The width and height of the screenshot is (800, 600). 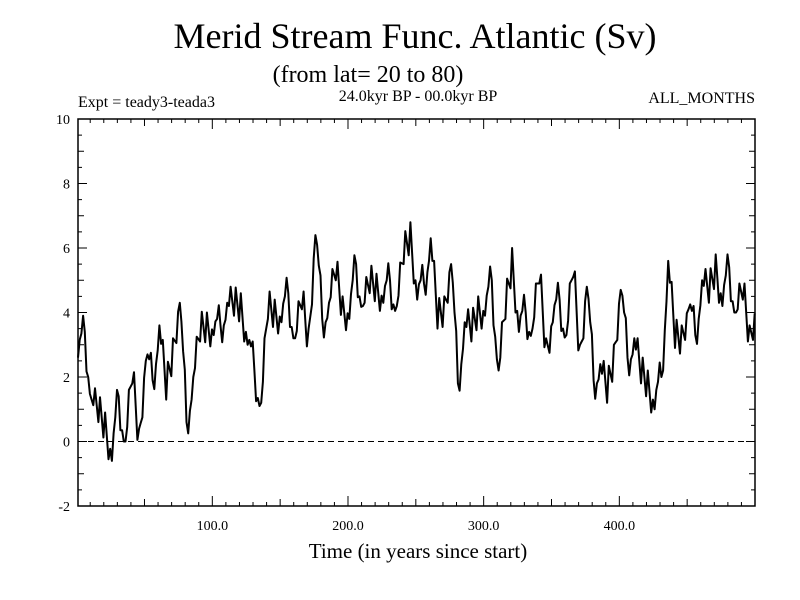 What do you see at coordinates (66, 185) in the screenshot?
I see `y-tick-label: 8` at bounding box center [66, 185].